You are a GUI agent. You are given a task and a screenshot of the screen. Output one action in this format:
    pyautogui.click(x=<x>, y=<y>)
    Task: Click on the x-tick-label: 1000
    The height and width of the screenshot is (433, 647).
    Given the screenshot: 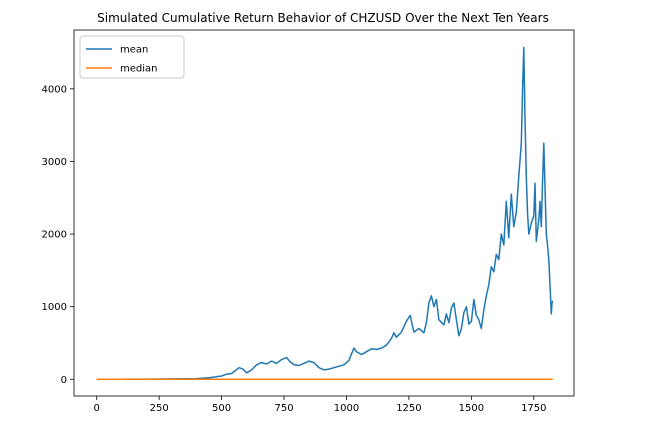 What is the action you would take?
    pyautogui.click(x=346, y=408)
    